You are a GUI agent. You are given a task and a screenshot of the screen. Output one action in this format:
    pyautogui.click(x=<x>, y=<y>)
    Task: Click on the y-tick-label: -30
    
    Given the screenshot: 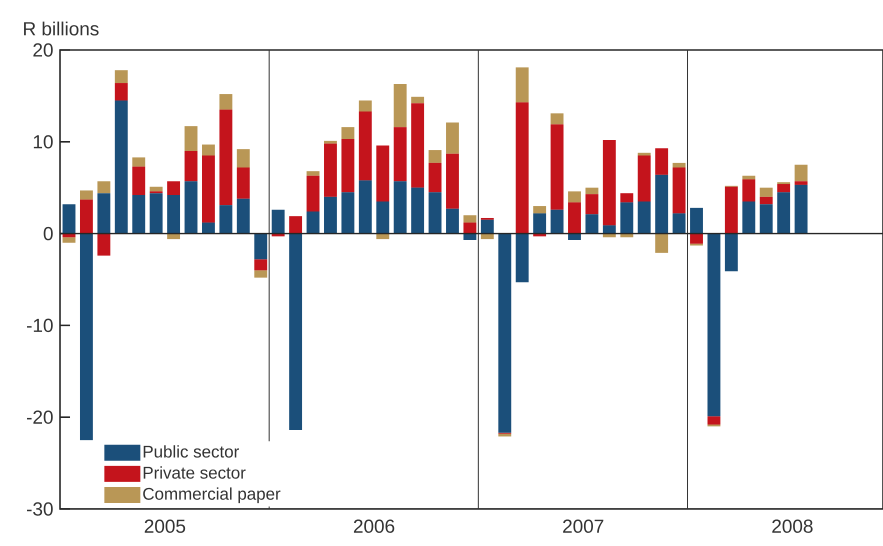 What is the action you would take?
    pyautogui.click(x=39, y=509)
    